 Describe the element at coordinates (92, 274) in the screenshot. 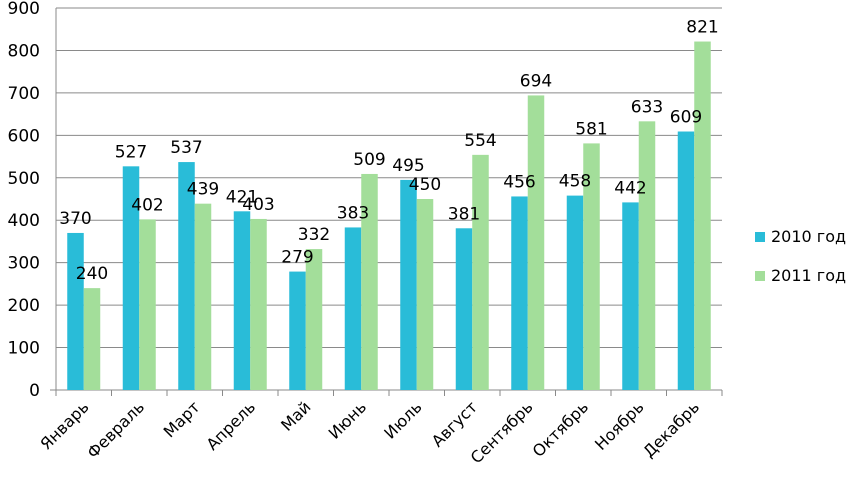

I see `data-label: 240` at that location.